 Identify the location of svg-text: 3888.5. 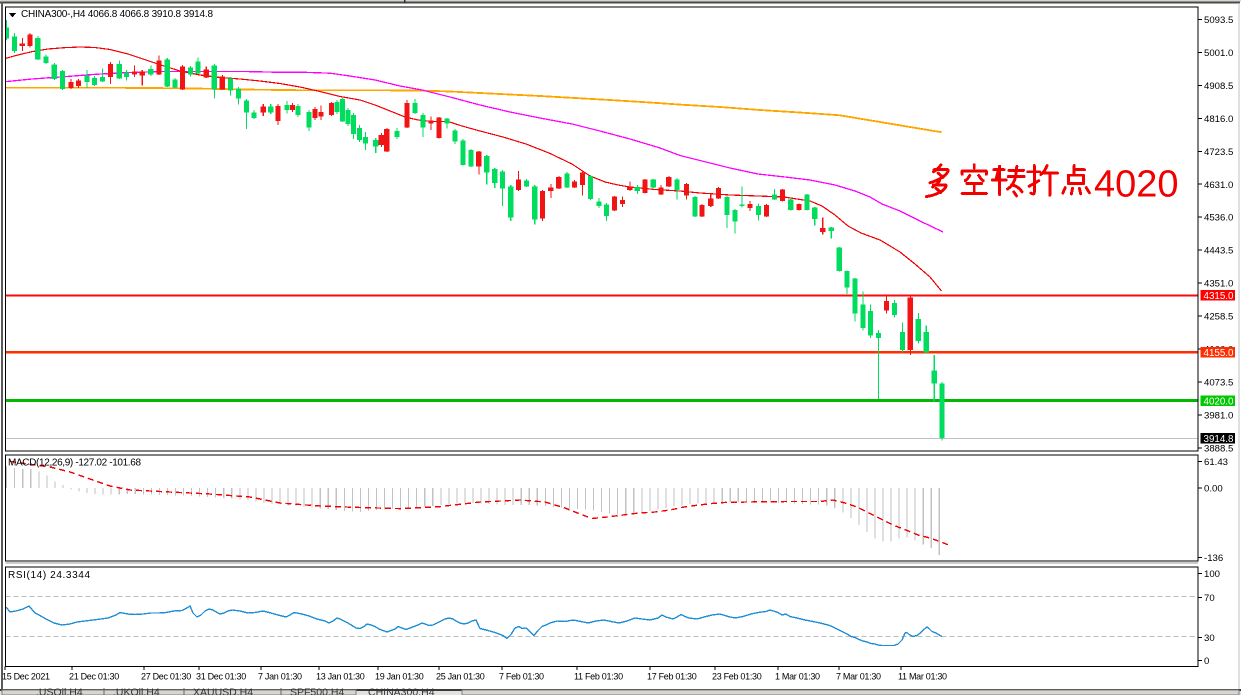
(1218, 448).